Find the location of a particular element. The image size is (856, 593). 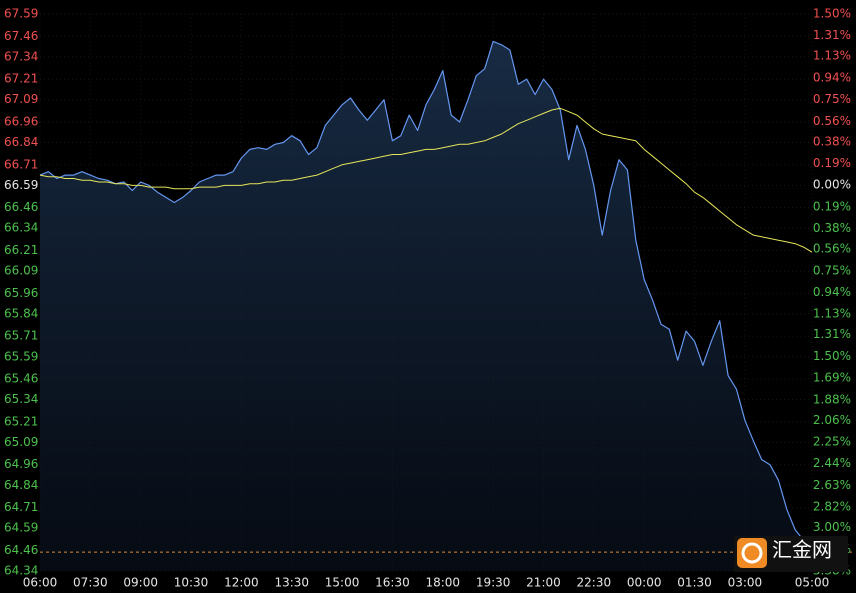

x-tick-label: 06:00 is located at coordinates (40, 583).